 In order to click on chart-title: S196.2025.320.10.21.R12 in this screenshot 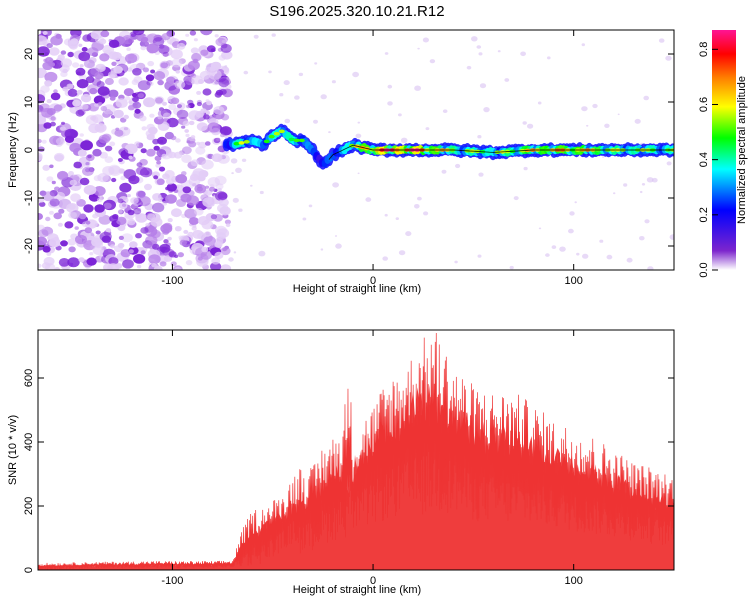, I will do `click(356, 11)`.